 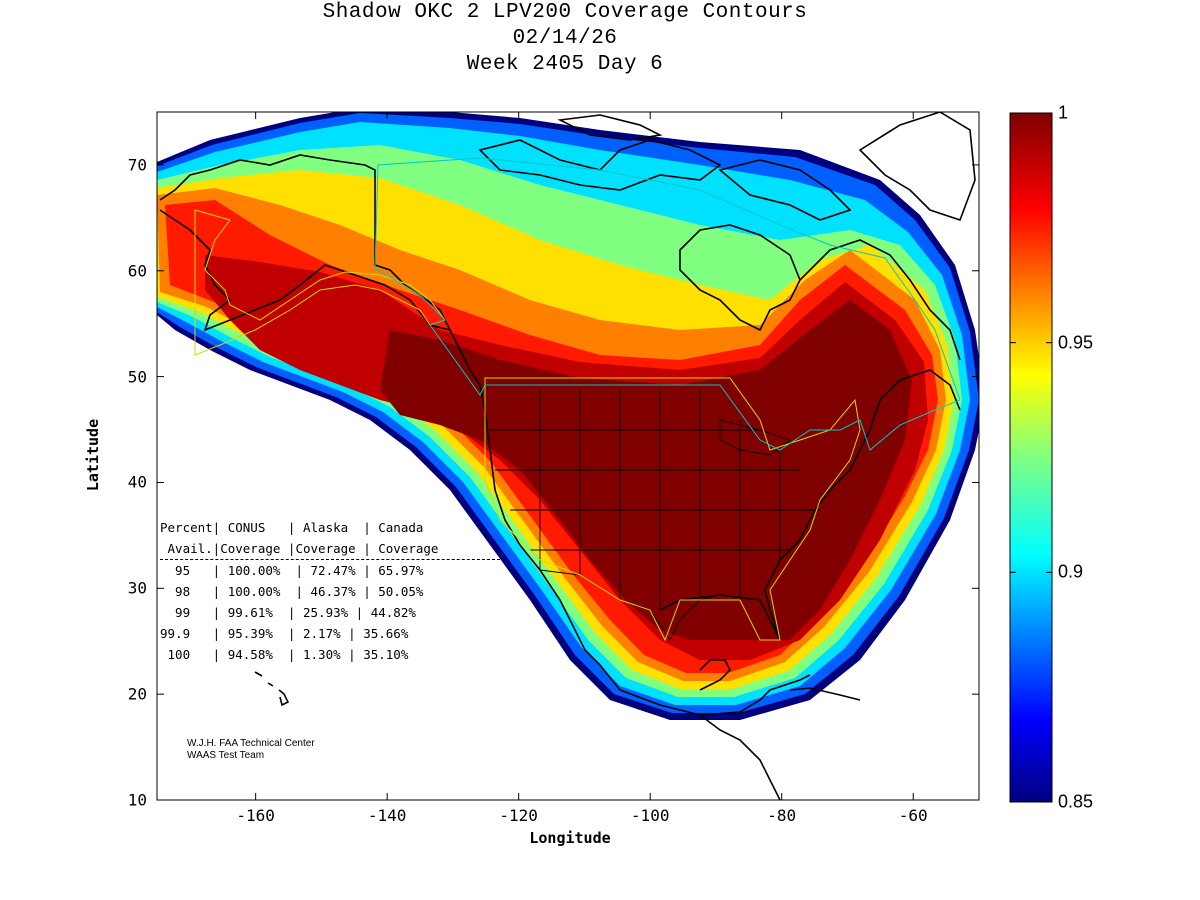 I want to click on colorbar-tick-label: 0.85, so click(x=1076, y=801).